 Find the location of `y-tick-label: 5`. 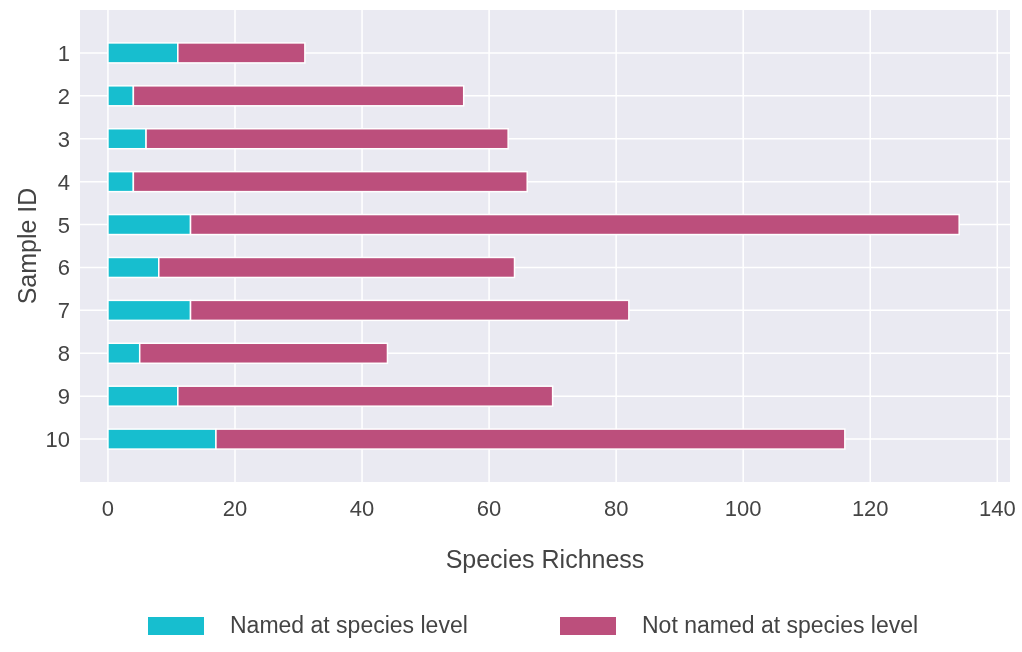

y-tick-label: 5 is located at coordinates (63, 225).